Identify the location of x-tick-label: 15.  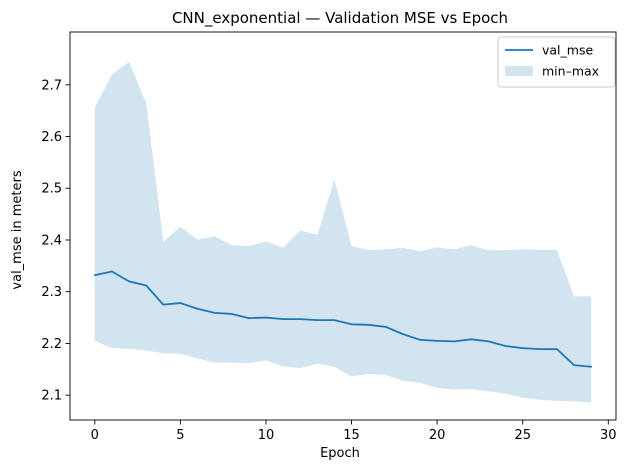
(351, 435).